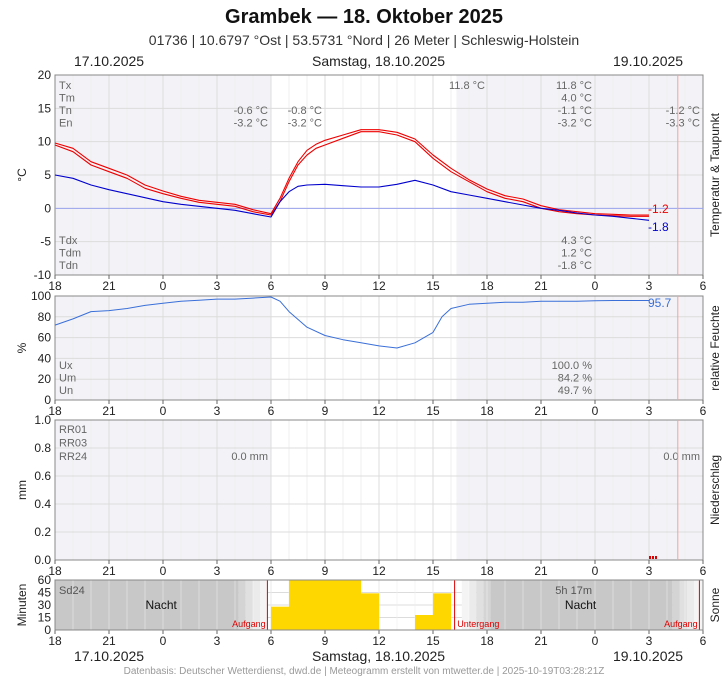 Image resolution: width=728 pixels, height=680 pixels. Describe the element at coordinates (595, 411) in the screenshot. I see `hum-x-tick: 0` at that location.